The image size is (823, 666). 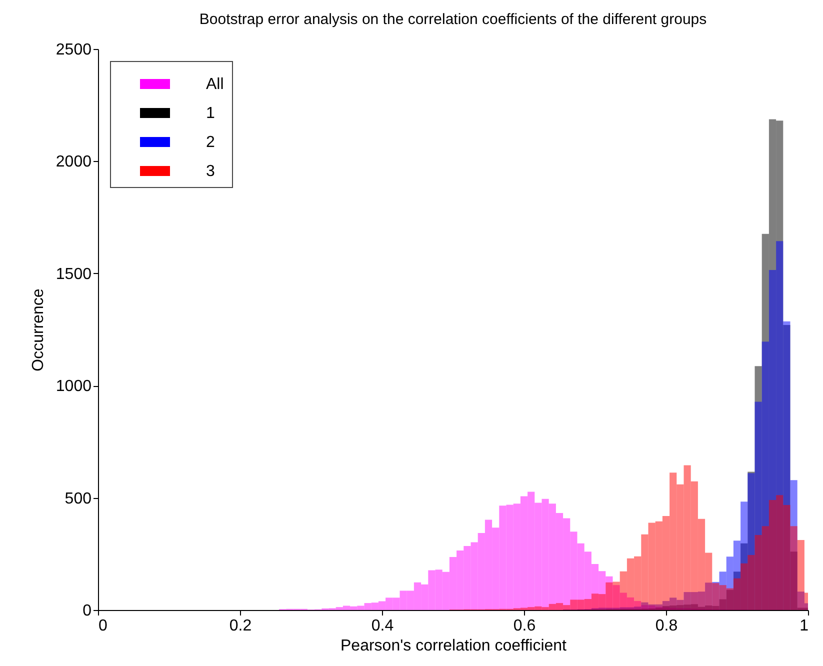 What do you see at coordinates (454, 646) in the screenshot?
I see `x-axis-title: Pearson's correlation coefficient` at bounding box center [454, 646].